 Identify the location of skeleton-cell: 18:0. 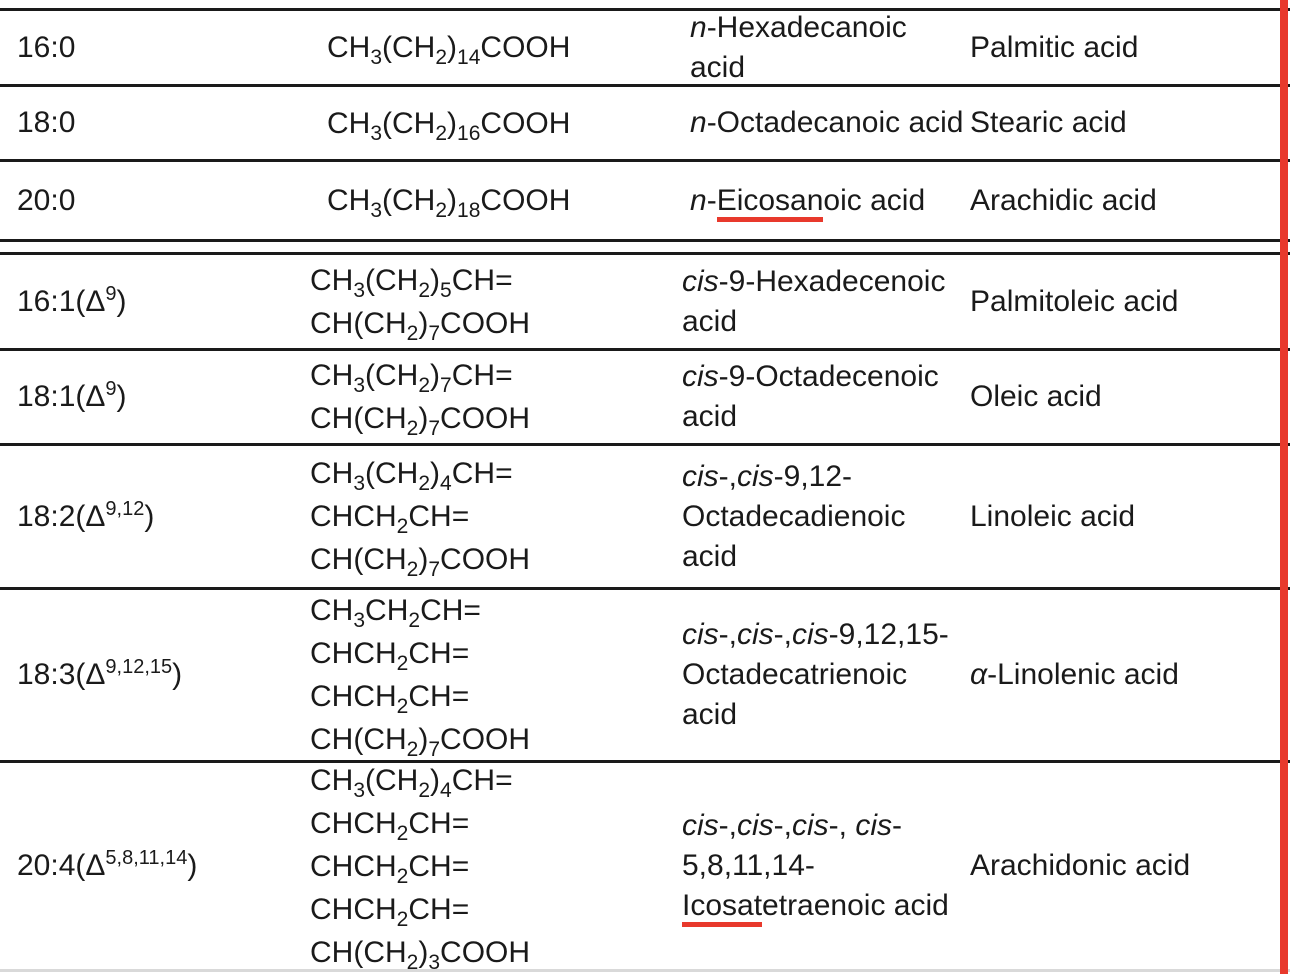
(46, 122).